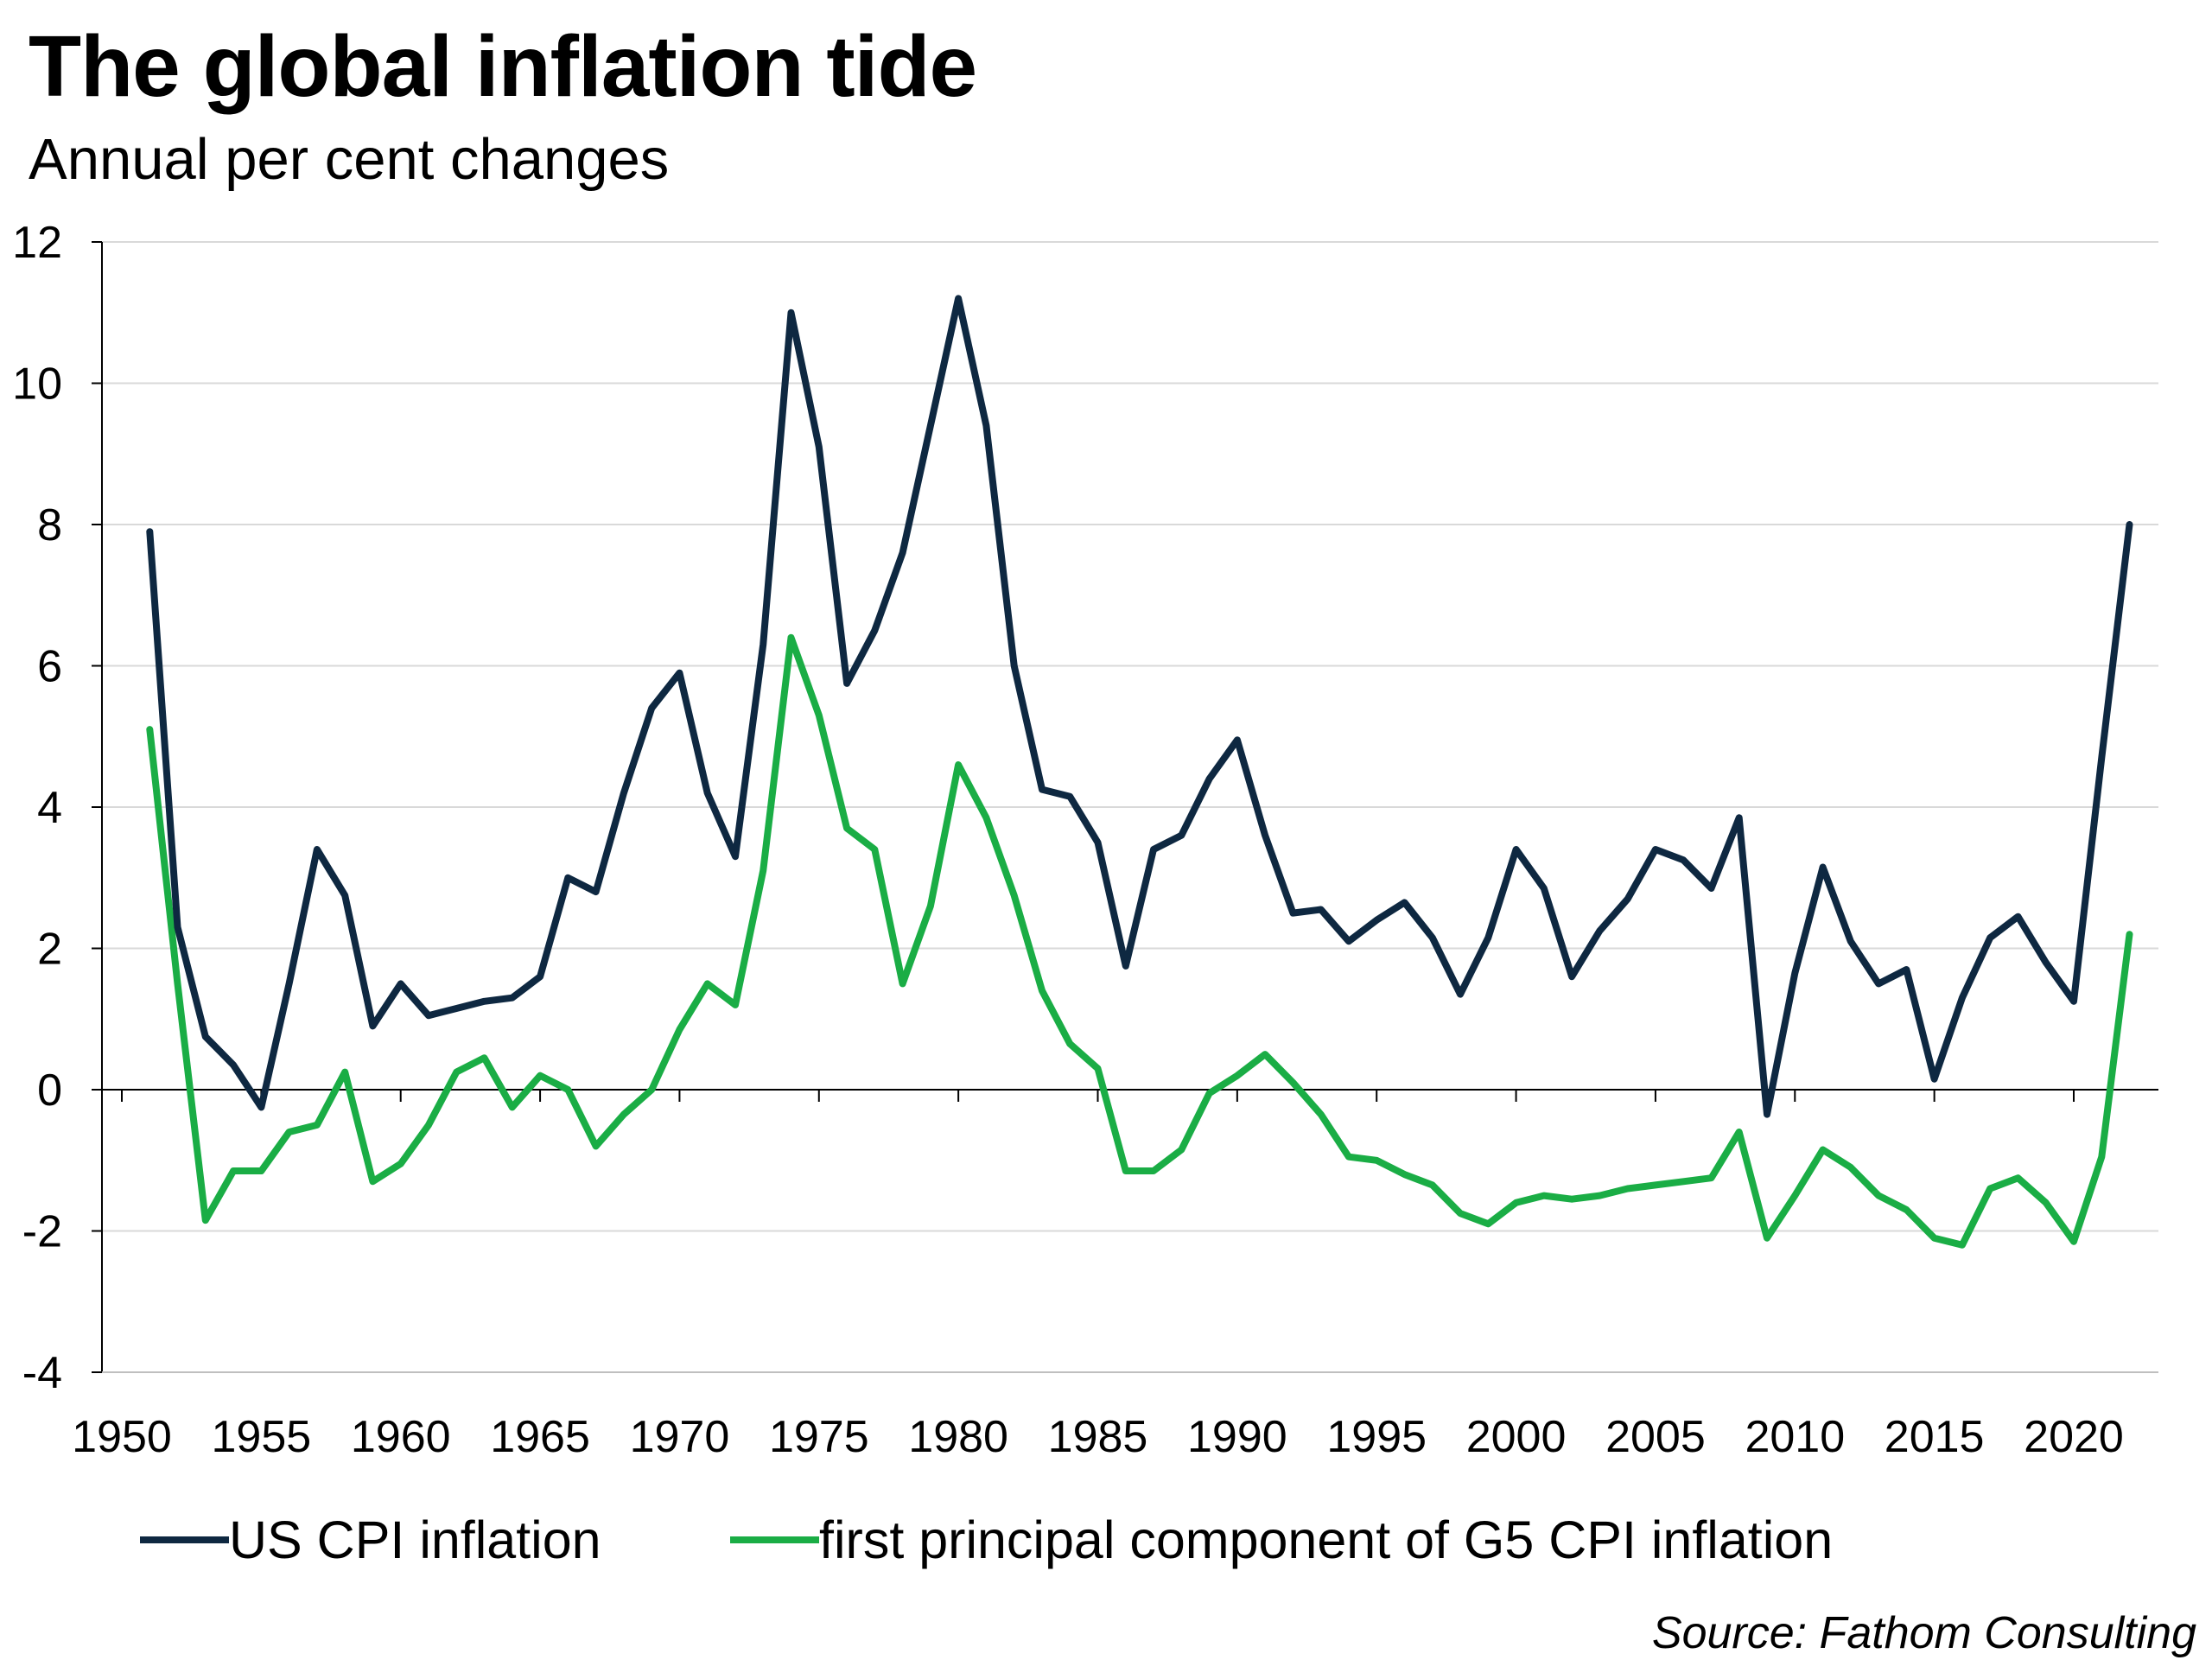  I want to click on y-tick-label: 6, so click(49, 667).